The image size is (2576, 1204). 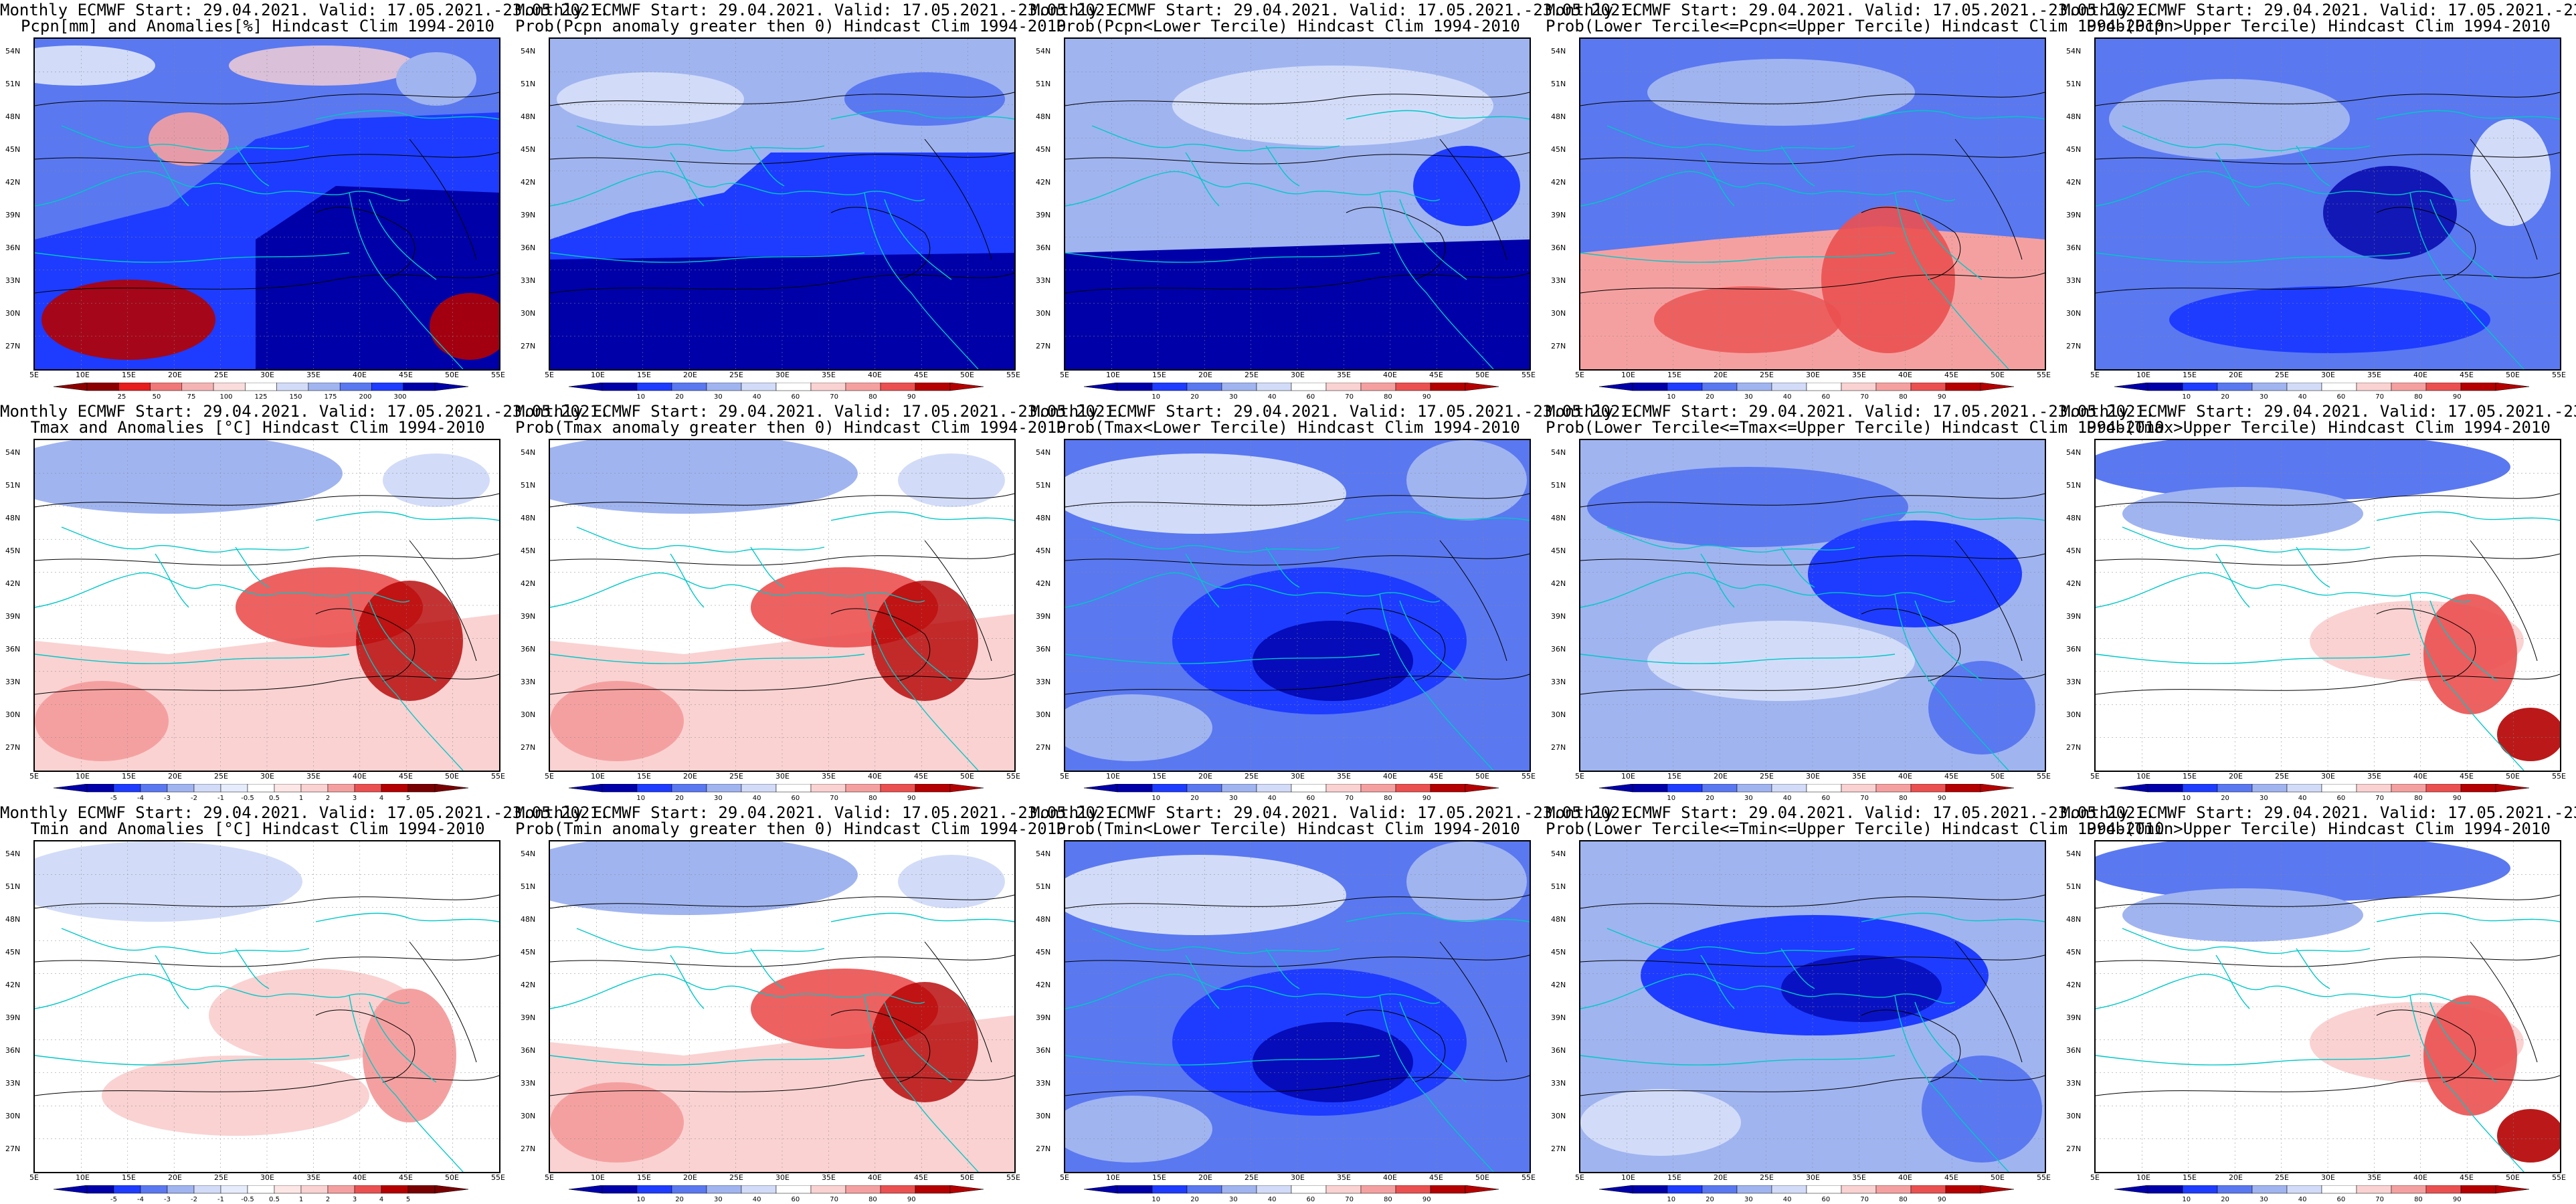 What do you see at coordinates (528, 919) in the screenshot?
I see `latitude-label: 48N` at bounding box center [528, 919].